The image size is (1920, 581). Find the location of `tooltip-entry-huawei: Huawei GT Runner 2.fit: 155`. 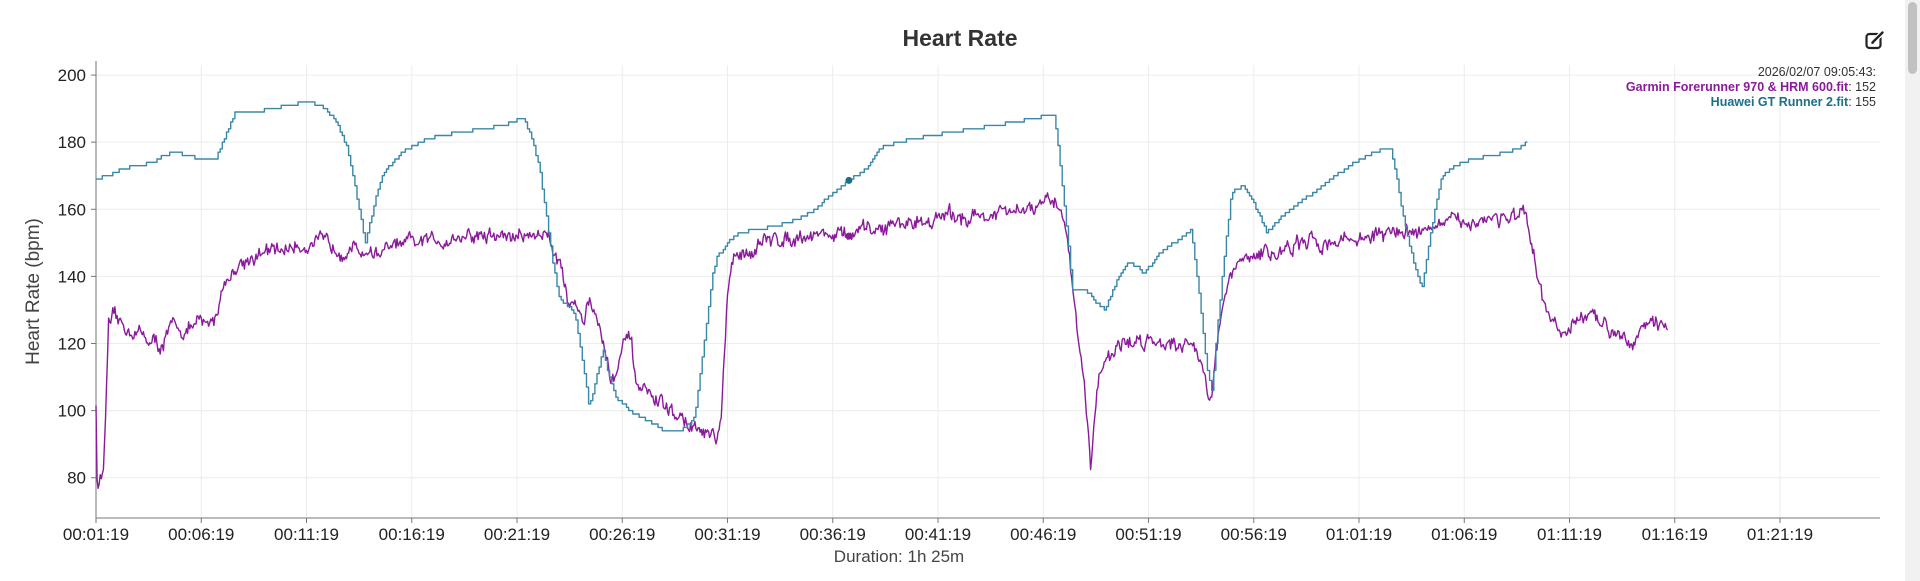

tooltip-entry-huawei: Huawei GT Runner 2.fit: 155 is located at coordinates (1751, 102).